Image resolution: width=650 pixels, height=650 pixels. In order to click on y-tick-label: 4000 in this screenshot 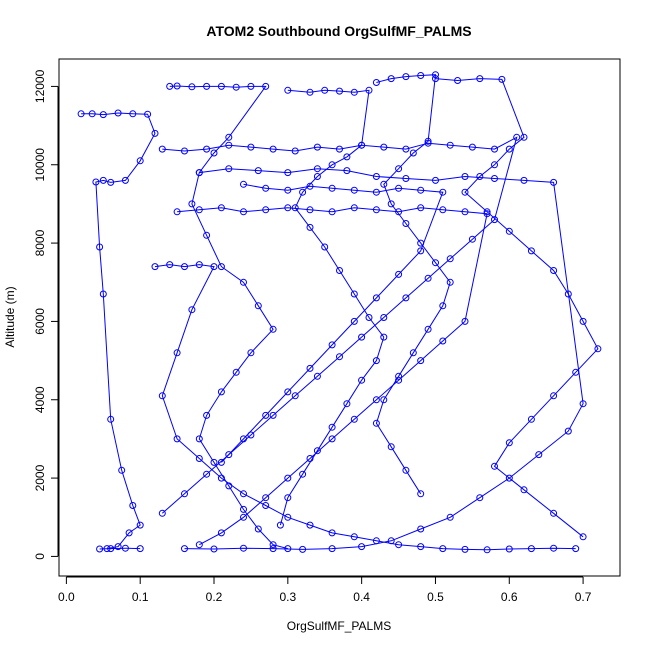, I will do `click(40, 399)`.